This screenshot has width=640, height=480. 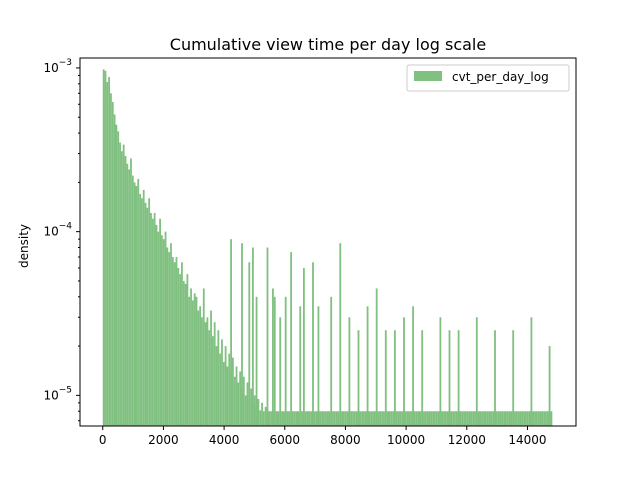 I want to click on legend-box, so click(x=488, y=78).